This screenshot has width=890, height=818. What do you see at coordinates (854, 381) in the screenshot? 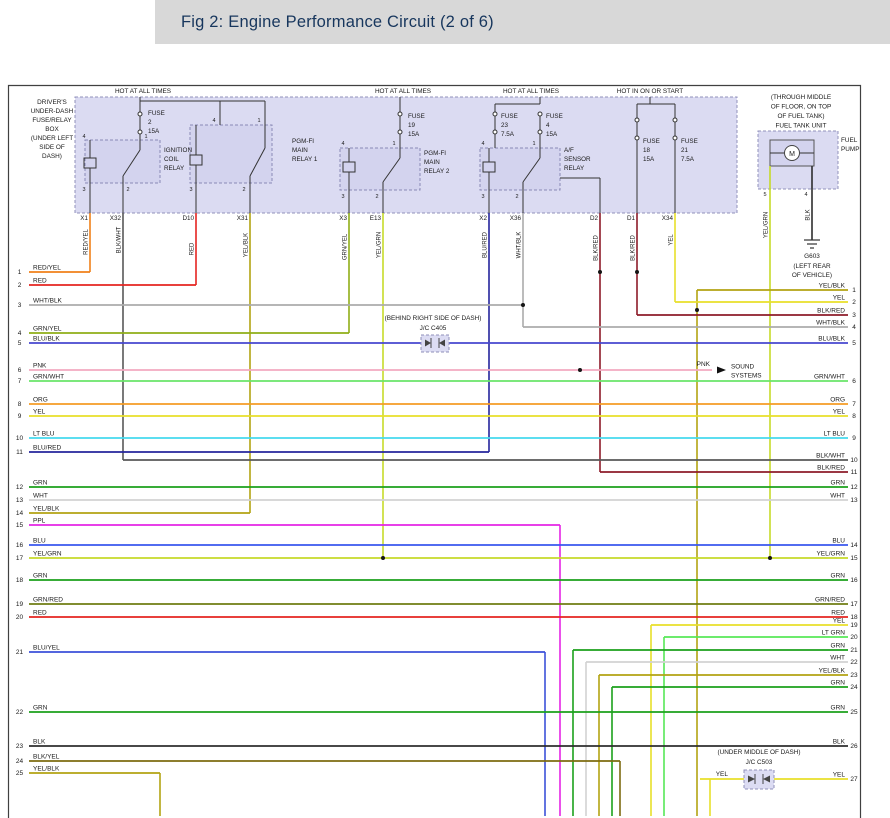
I see `row-number-right: 6` at bounding box center [854, 381].